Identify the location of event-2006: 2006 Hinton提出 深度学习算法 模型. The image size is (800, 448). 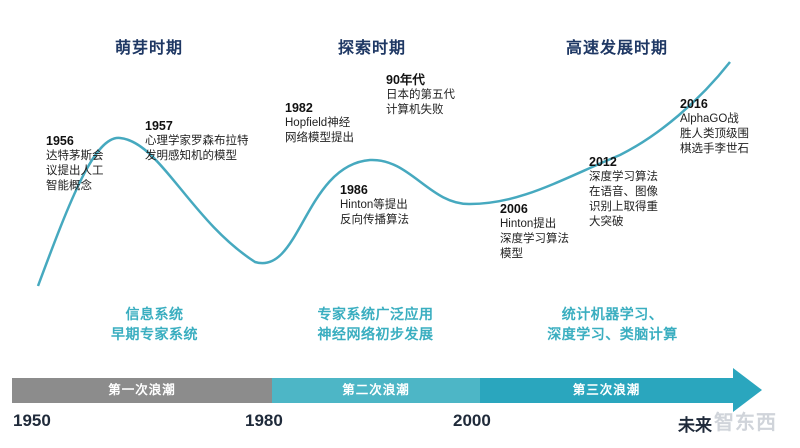
(534, 232).